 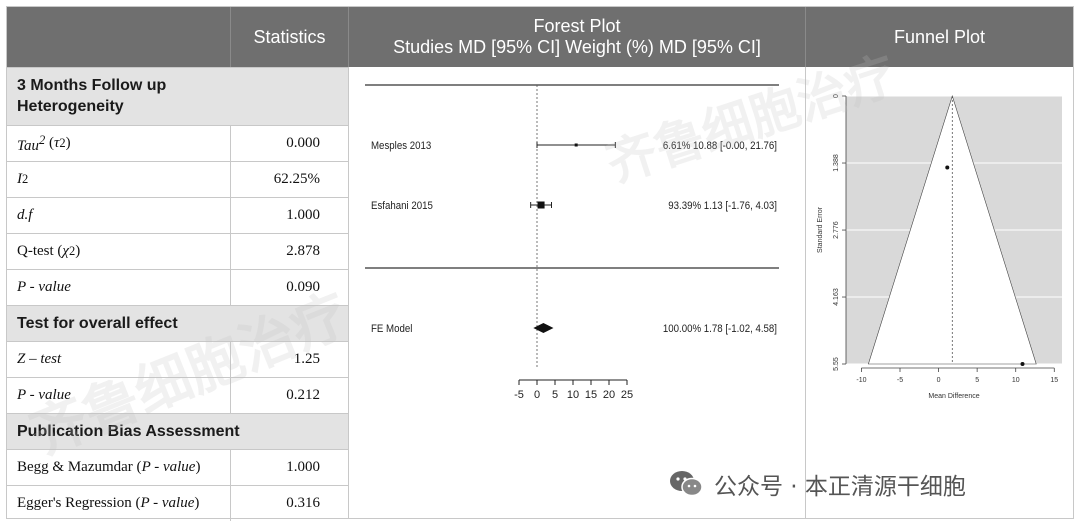 What do you see at coordinates (177, 251) in the screenshot?
I see `table-row: Q-test (χ 2) 2.878` at bounding box center [177, 251].